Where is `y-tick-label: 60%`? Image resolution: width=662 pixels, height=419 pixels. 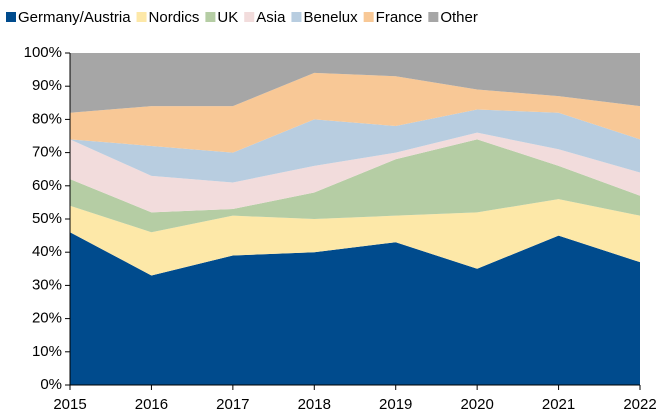
y-tick-label: 60% is located at coordinates (47, 185).